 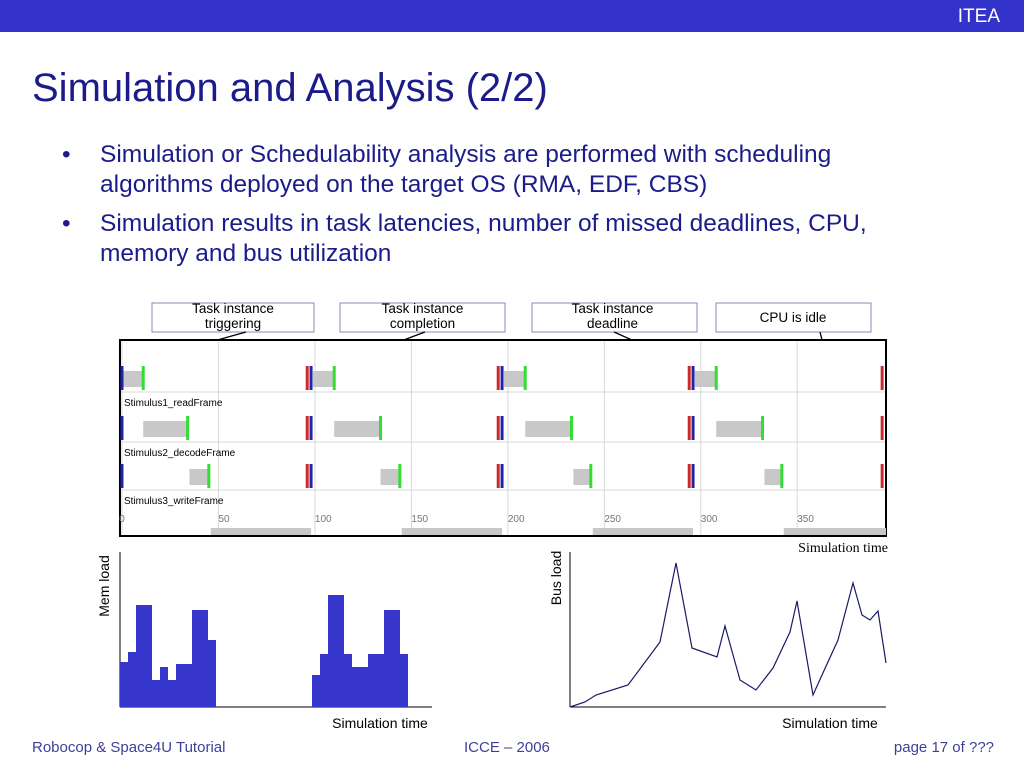 I want to click on footer-right: page 17 of ???, so click(x=943, y=747).